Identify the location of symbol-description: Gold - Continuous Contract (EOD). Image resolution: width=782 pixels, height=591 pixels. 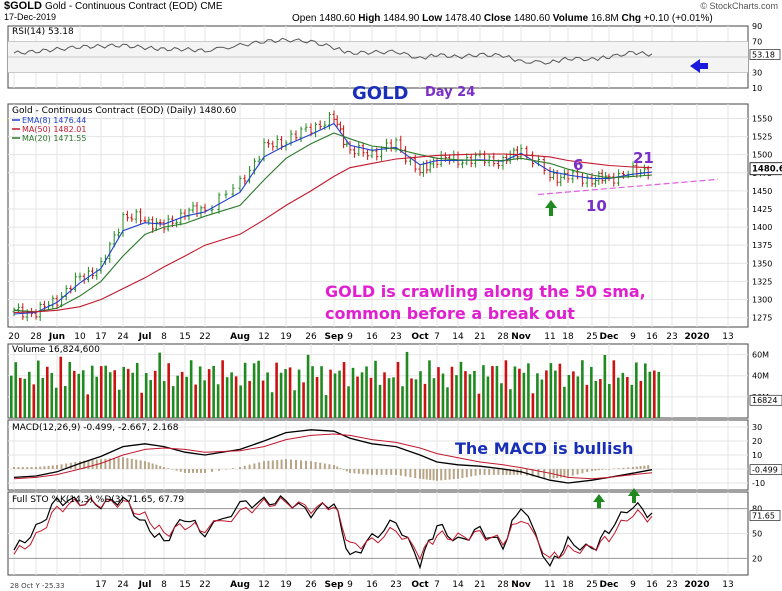
(121, 6).